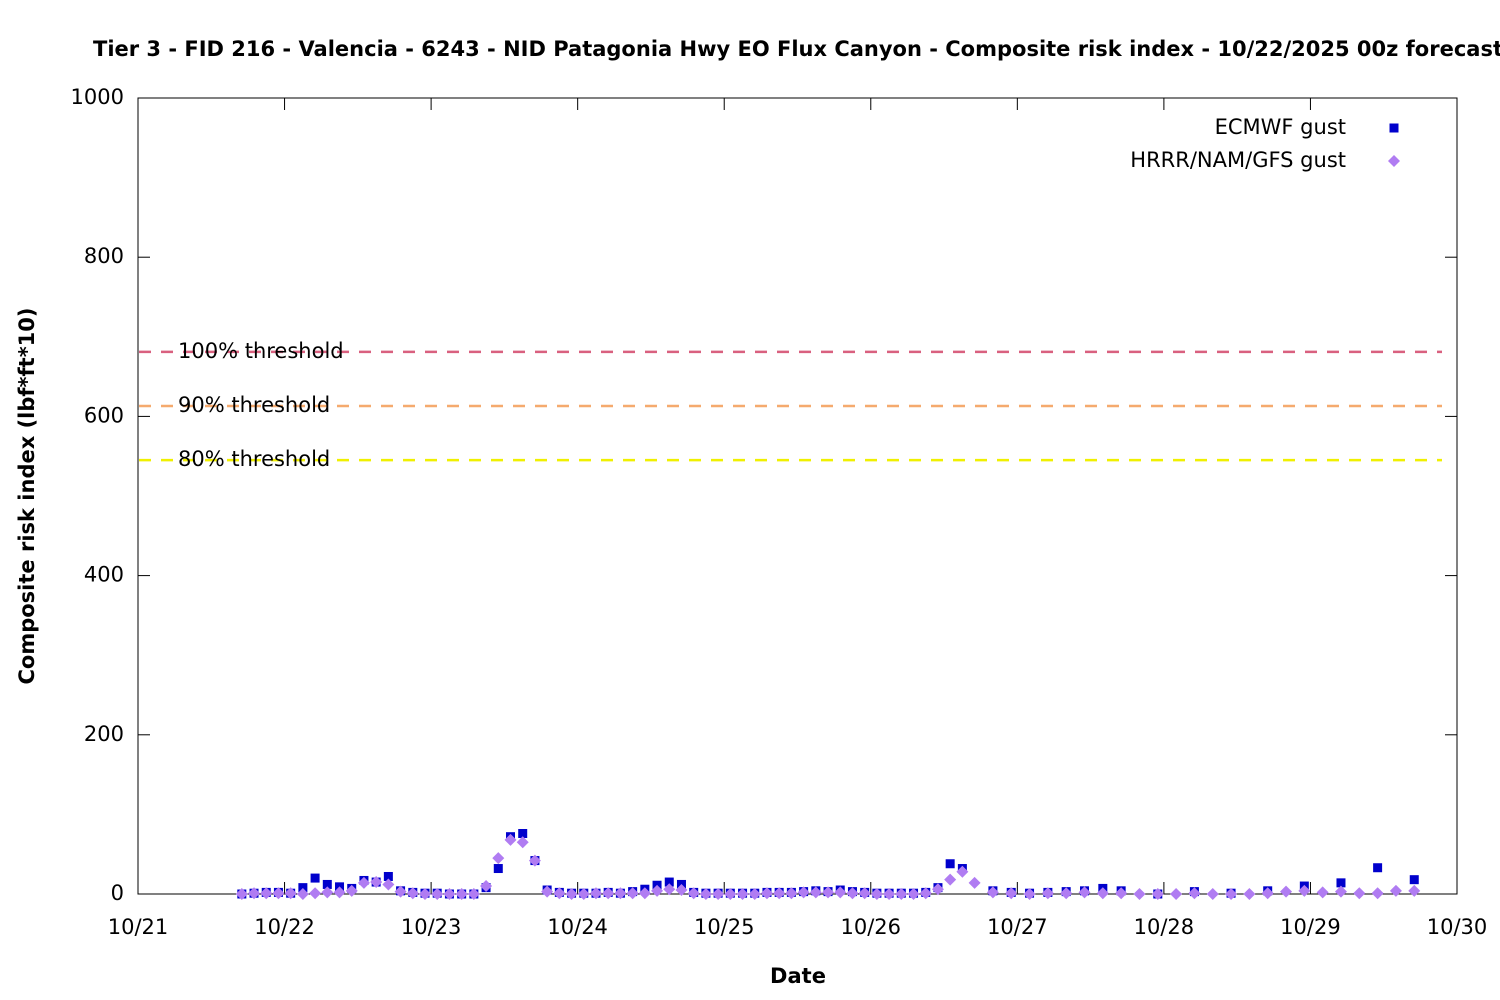 Image resolution: width=1500 pixels, height=1000 pixels. What do you see at coordinates (104, 256) in the screenshot?
I see `y-tick-label: 800` at bounding box center [104, 256].